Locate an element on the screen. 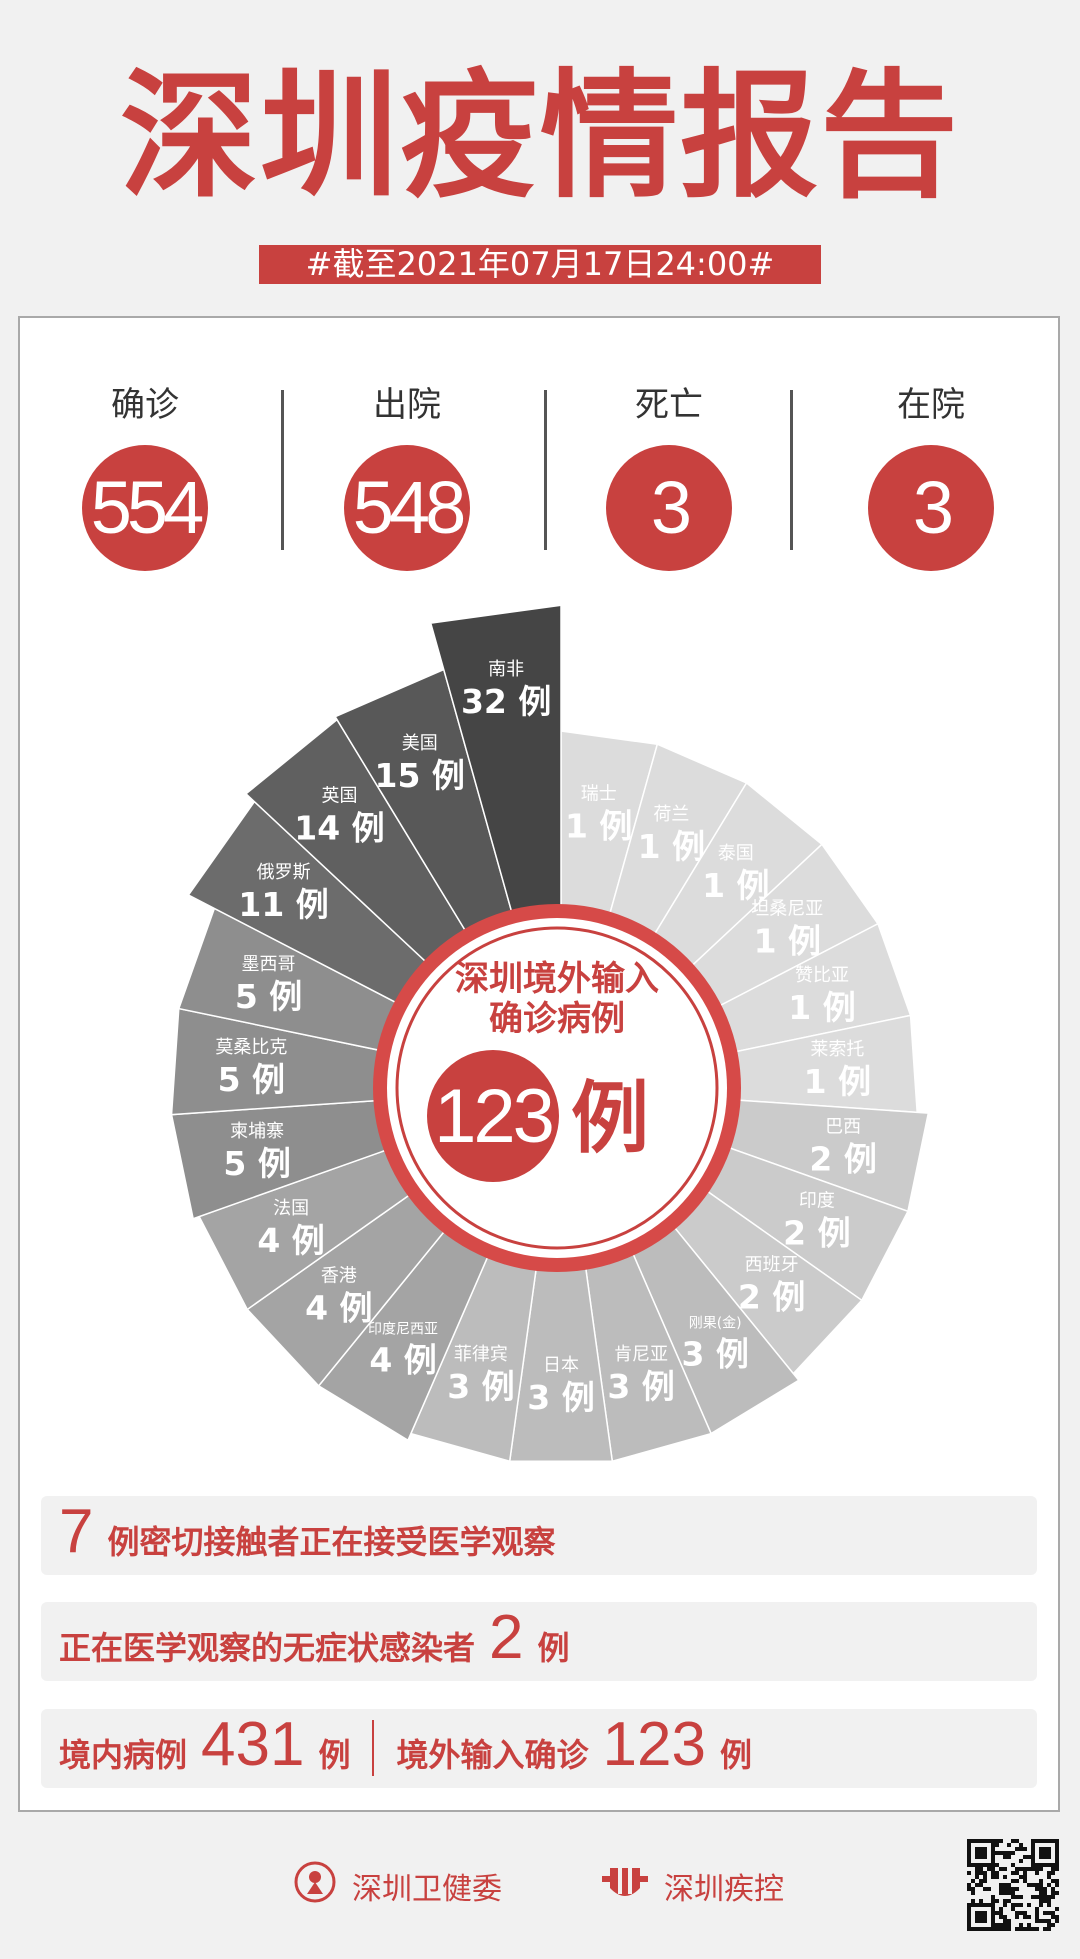  stat-value: 548 is located at coordinates (407, 508).